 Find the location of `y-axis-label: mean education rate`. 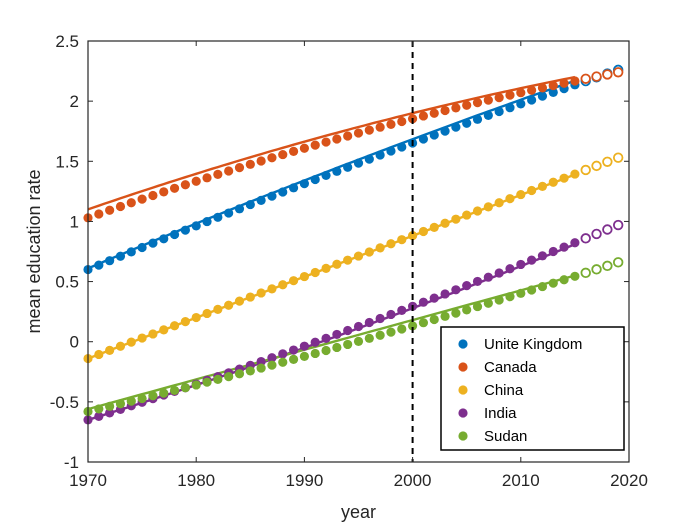

y-axis-label: mean education rate is located at coordinates (34, 251).